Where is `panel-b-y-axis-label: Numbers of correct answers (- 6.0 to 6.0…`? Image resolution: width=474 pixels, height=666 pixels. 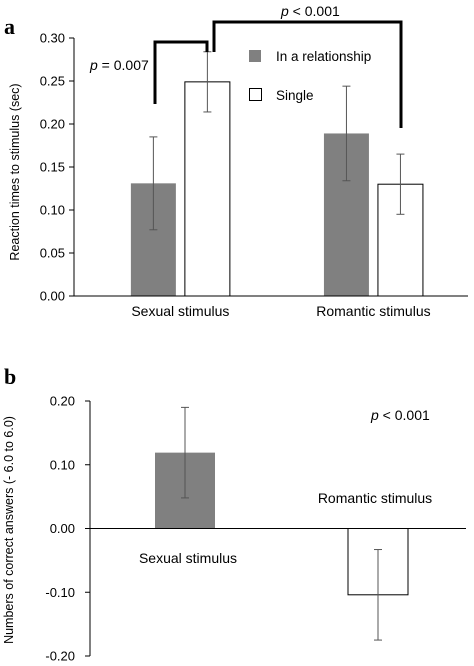 panel-b-y-axis-label: Numbers of correct answers (- 6.0 to 6.0… is located at coordinates (9, 530).